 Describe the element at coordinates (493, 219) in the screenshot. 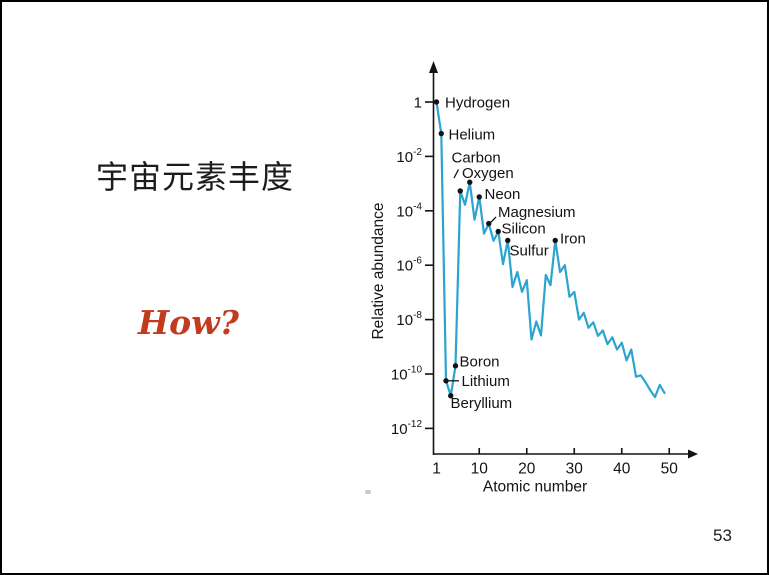

I see `element-callout-magnesium` at that location.